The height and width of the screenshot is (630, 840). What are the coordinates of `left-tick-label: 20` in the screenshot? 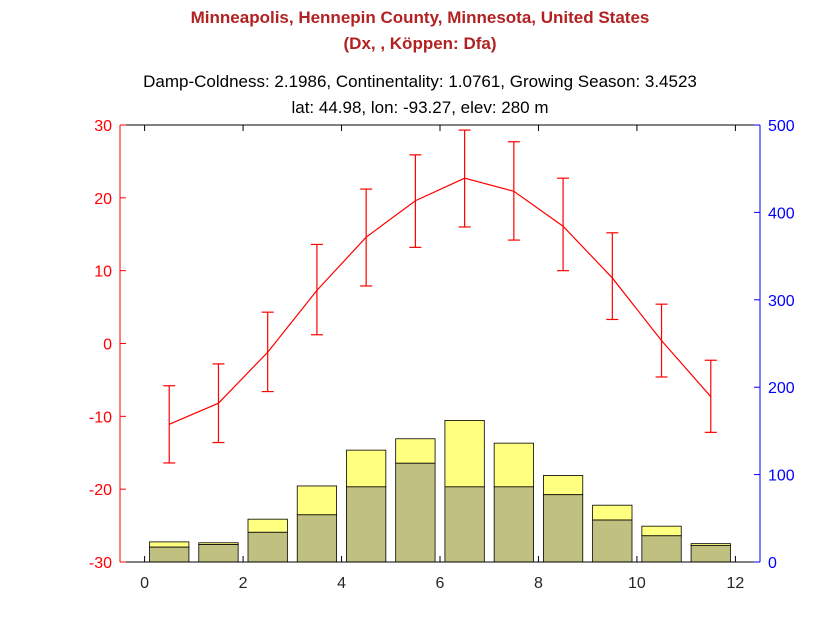 It's located at (103, 199).